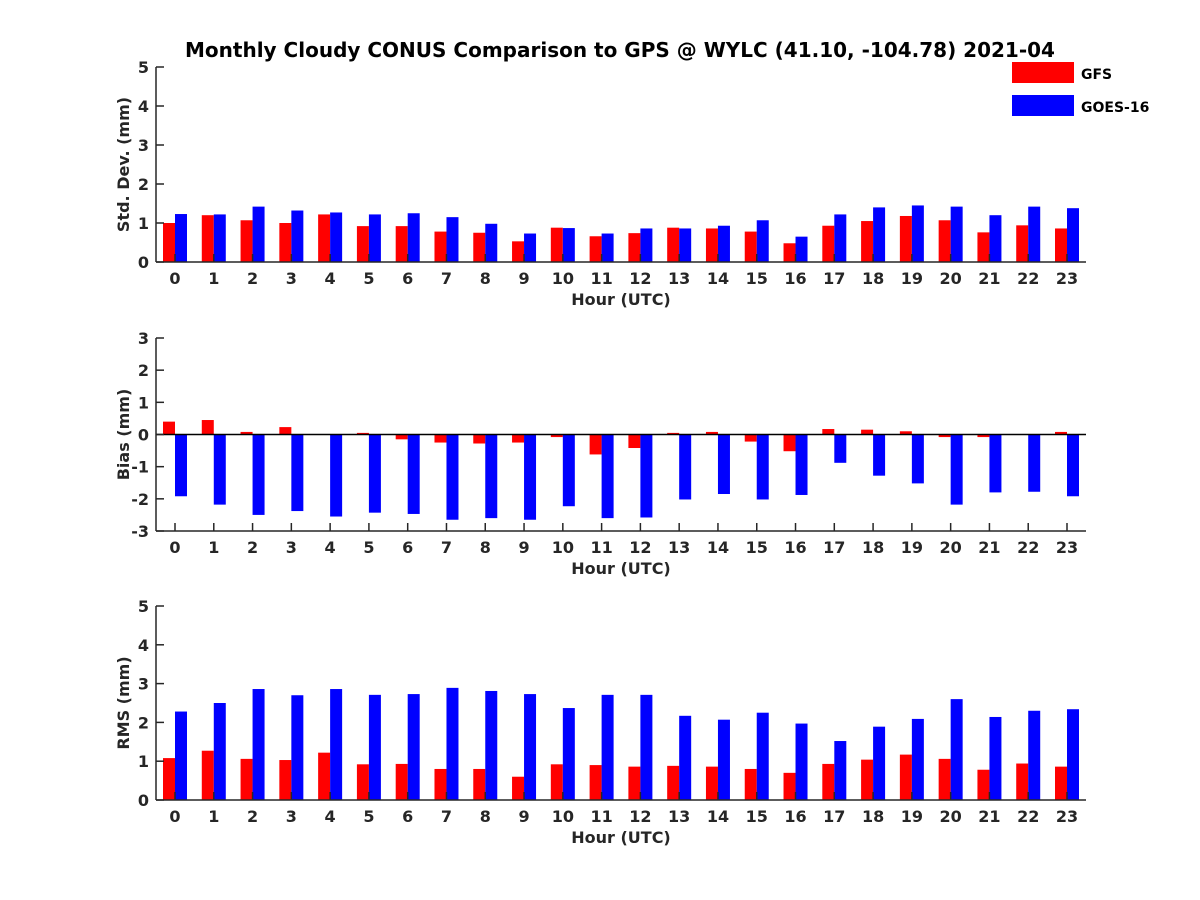  Describe the element at coordinates (291, 816) in the screenshot. I see `x-tick-label: 3` at that location.